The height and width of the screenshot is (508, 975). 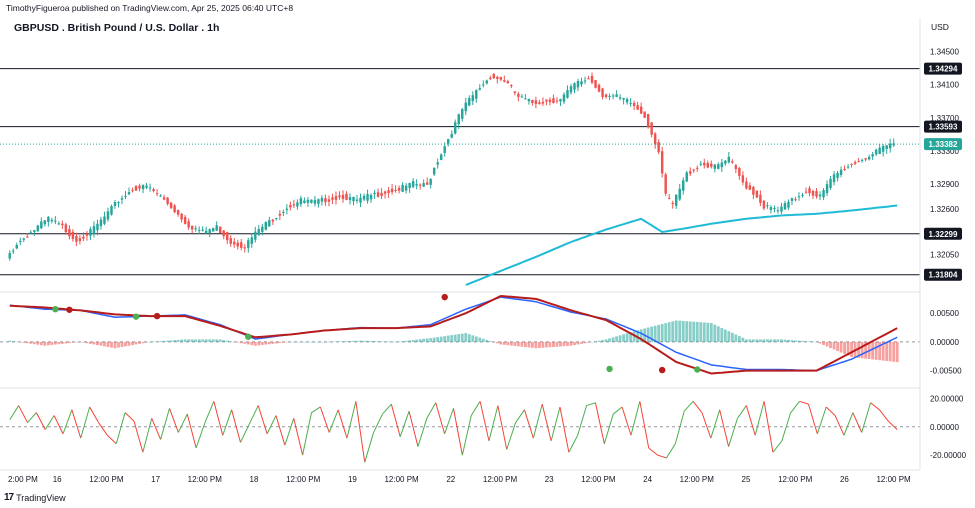 I want to click on macd-line, so click(x=453, y=334).